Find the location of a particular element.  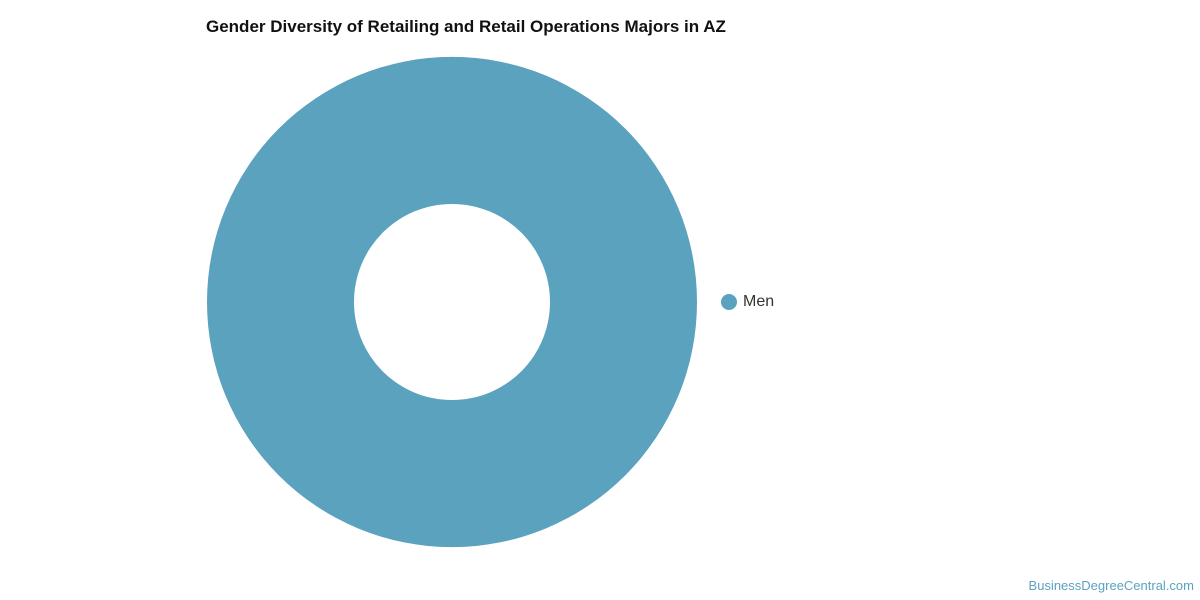

legend-marker-men is located at coordinates (729, 302).